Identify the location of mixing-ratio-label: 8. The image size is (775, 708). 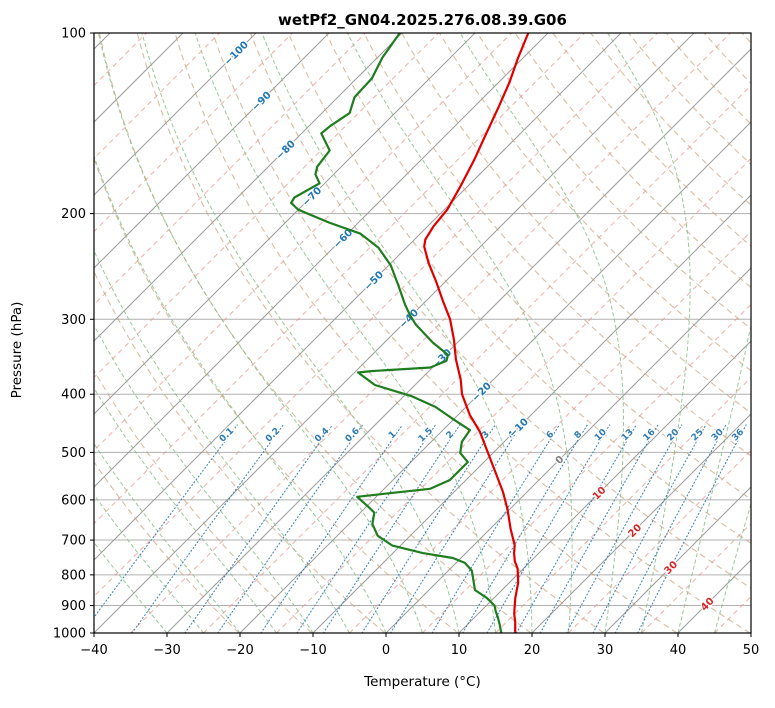
(579, 436).